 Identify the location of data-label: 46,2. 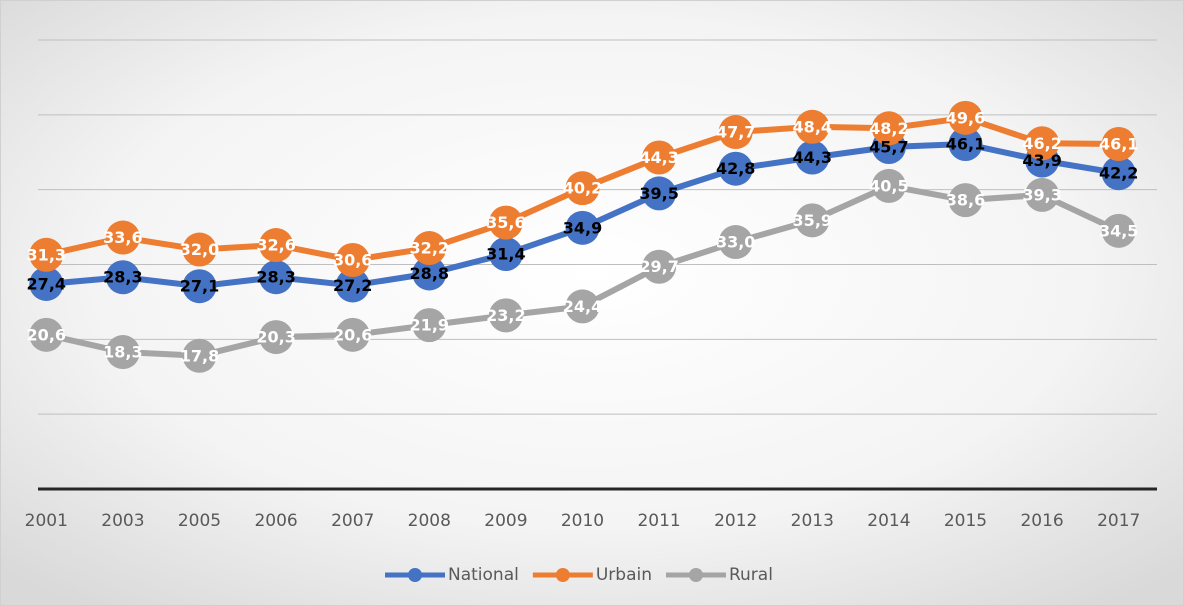
(1041, 143).